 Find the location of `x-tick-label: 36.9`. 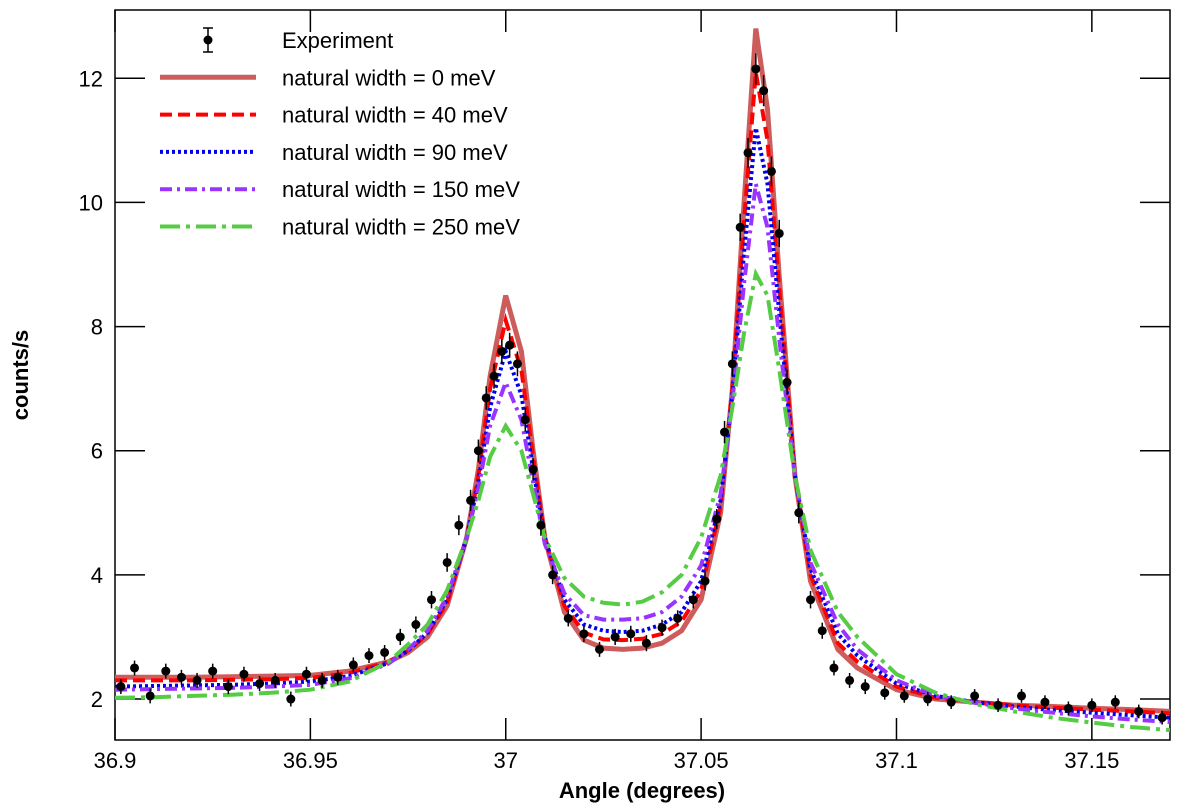

x-tick-label: 36.9 is located at coordinates (115, 760).